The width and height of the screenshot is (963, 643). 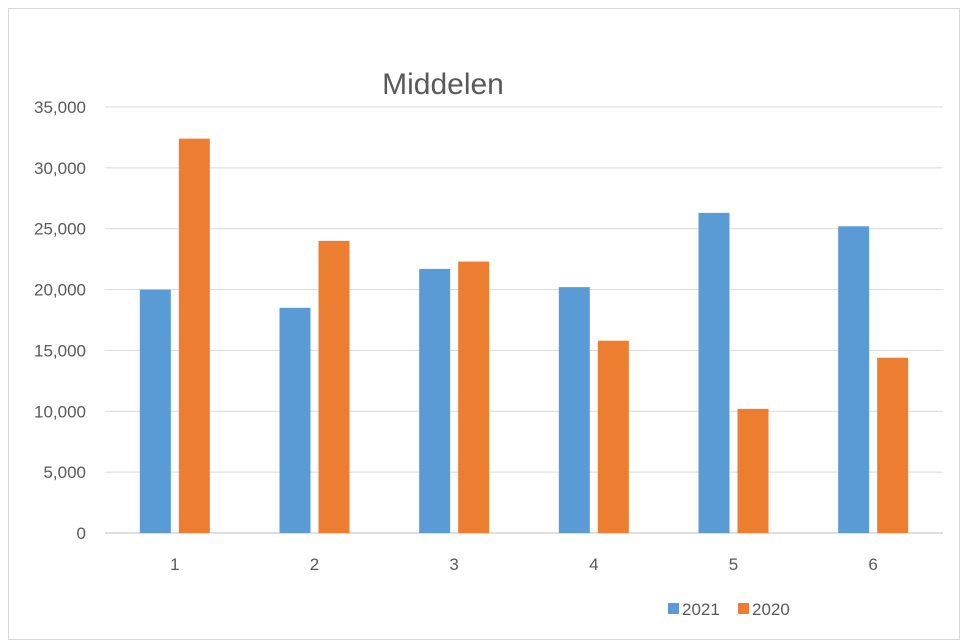 What do you see at coordinates (81, 533) in the screenshot?
I see `y-tick-label: 0` at bounding box center [81, 533].